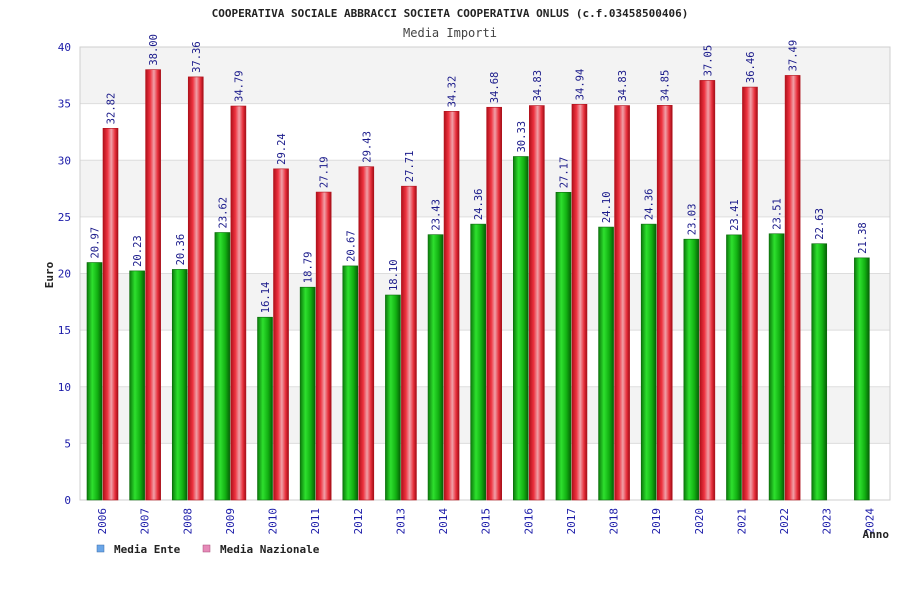  I want to click on bar-media-ente-2016, so click(521, 328).